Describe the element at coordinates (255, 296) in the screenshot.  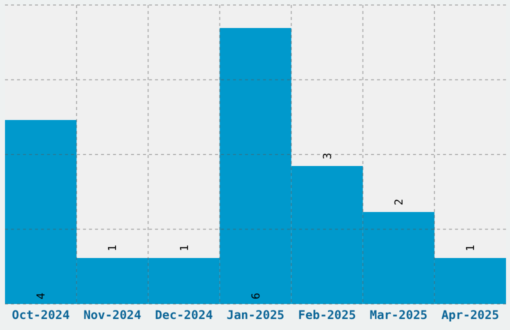
I see `data-label: 6` at that location.